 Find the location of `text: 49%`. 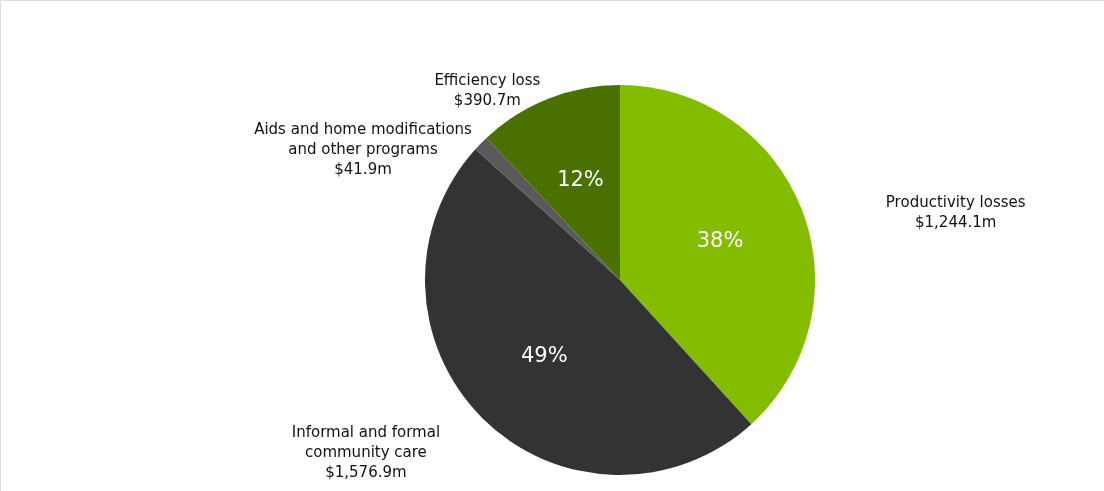

text: 49% is located at coordinates (544, 354).